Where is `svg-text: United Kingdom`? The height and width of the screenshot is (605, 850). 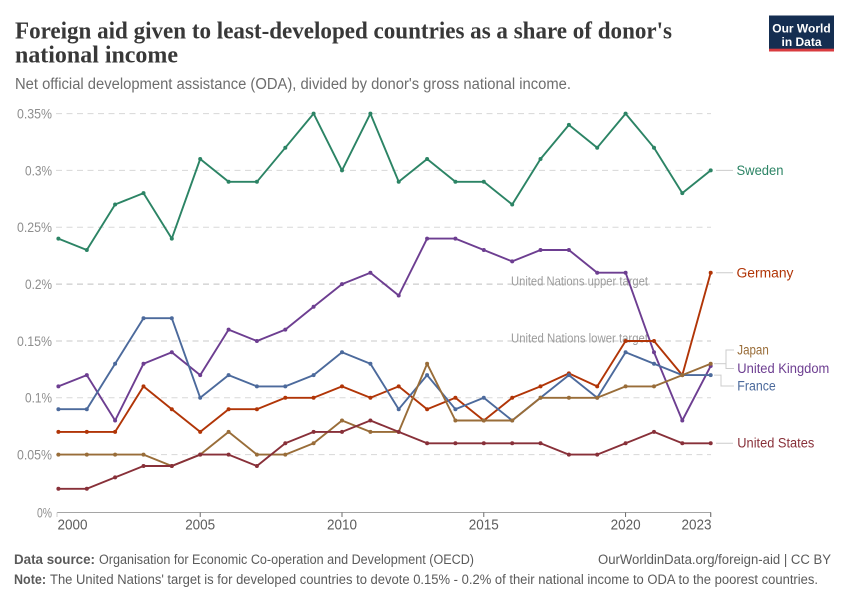
svg-text: United Kingdom is located at coordinates (783, 368).